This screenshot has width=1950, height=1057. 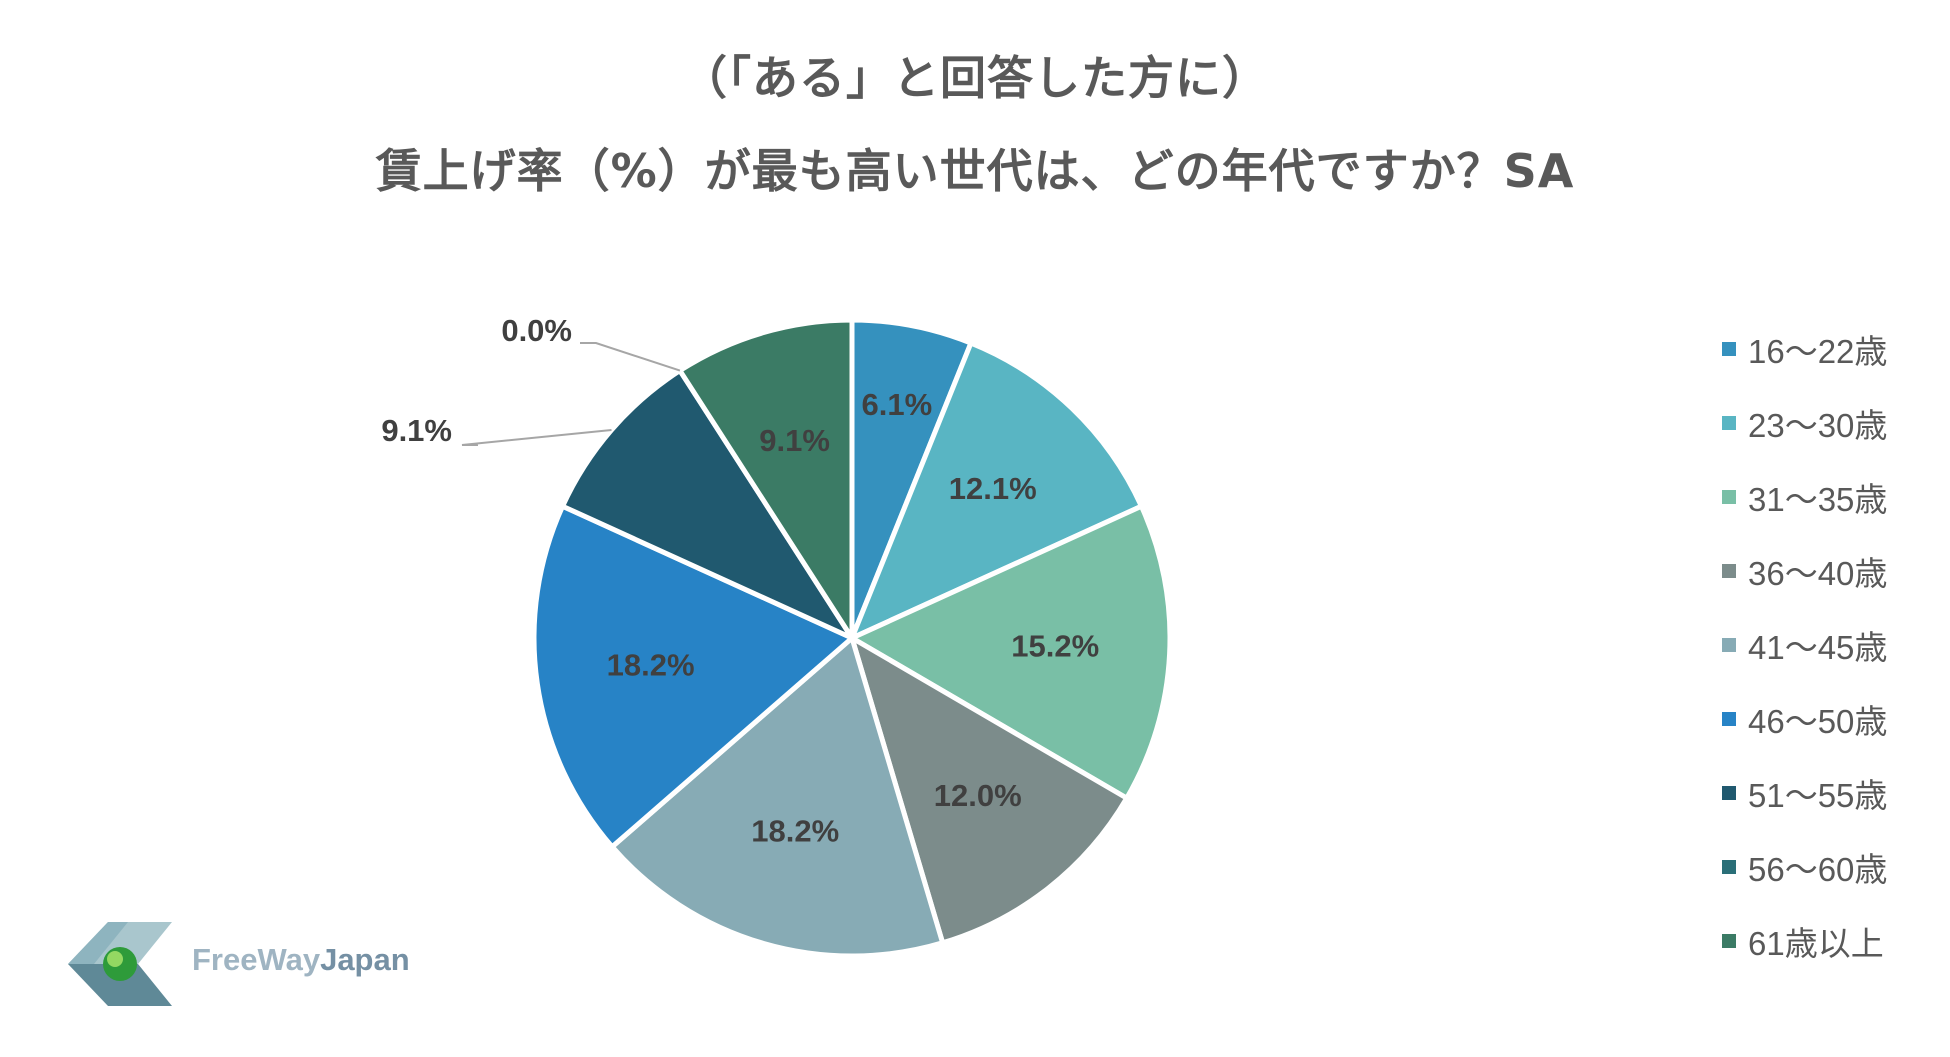 I want to click on legend-item-4: 36〜40歳, so click(x=1804, y=571).